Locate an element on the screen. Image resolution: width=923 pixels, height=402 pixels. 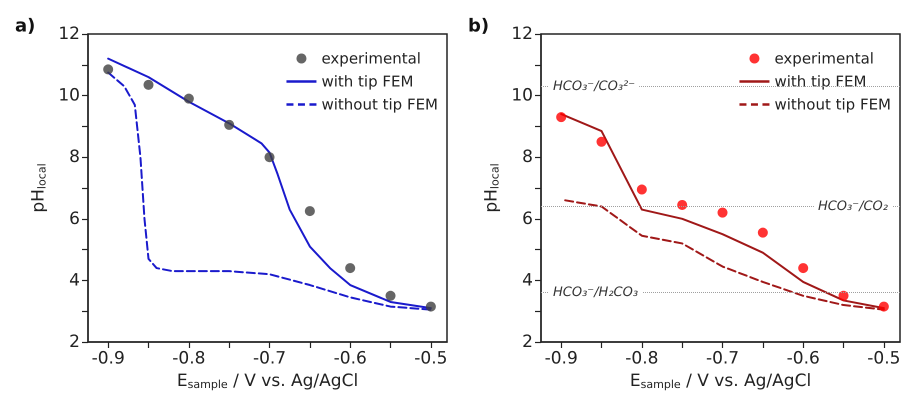
ref-line-label: HCO₃⁻/CO₃²⁻ is located at coordinates (594, 86).